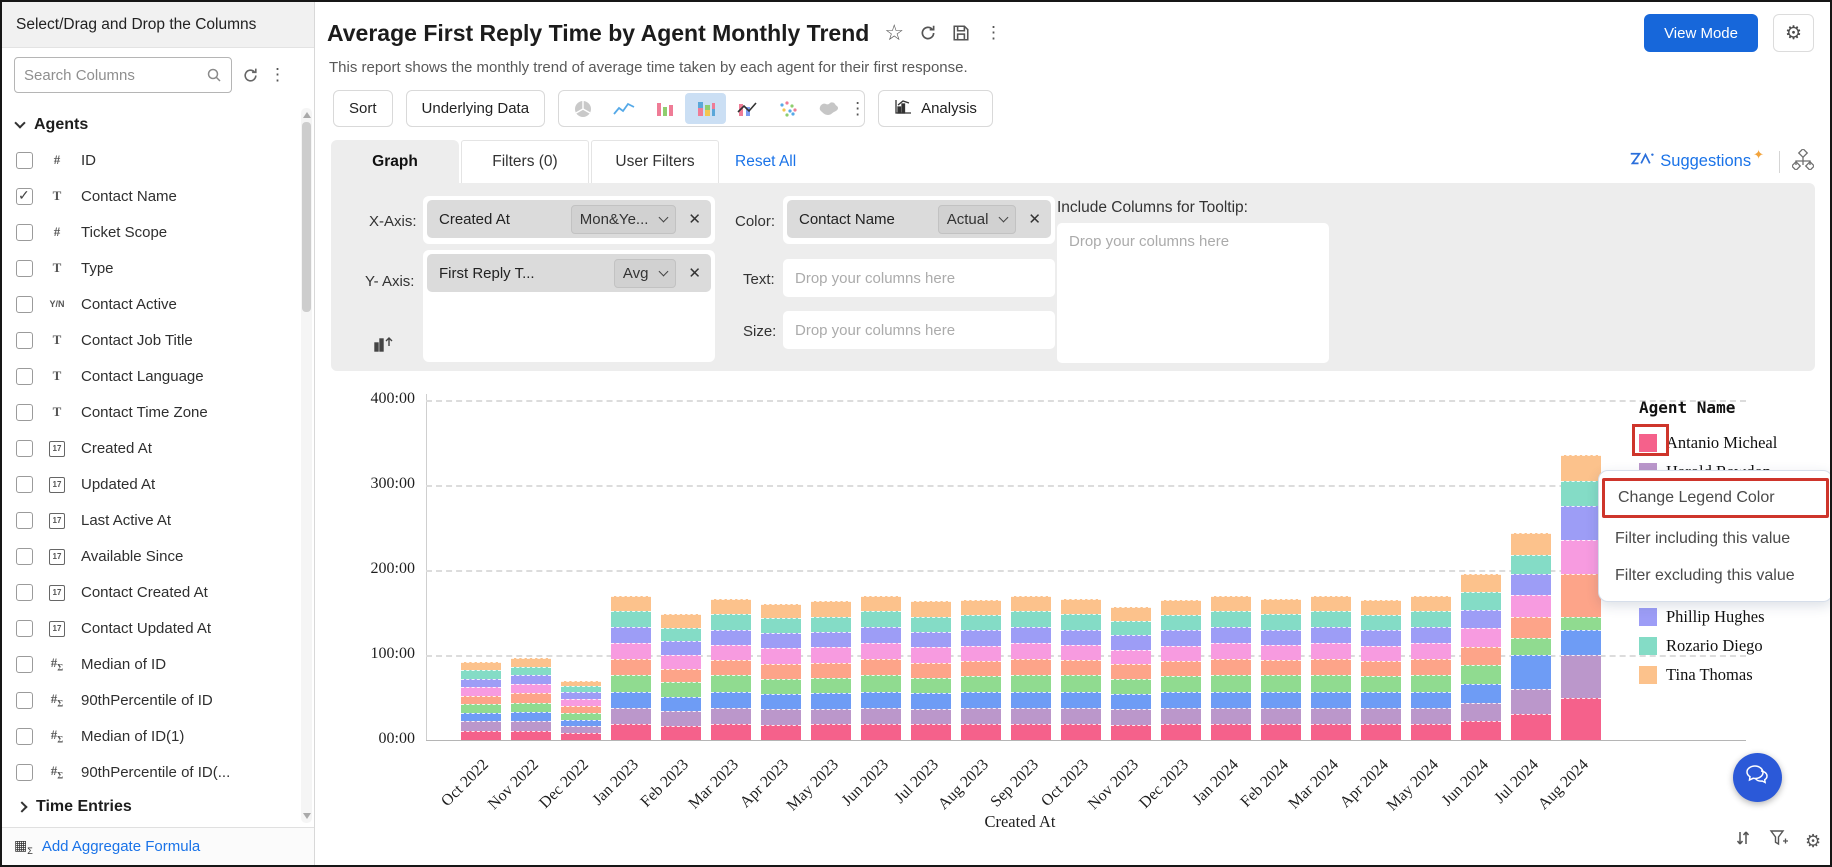 This screenshot has height=867, width=1832. I want to click on sidebar-item-type: T Type, so click(156, 268).